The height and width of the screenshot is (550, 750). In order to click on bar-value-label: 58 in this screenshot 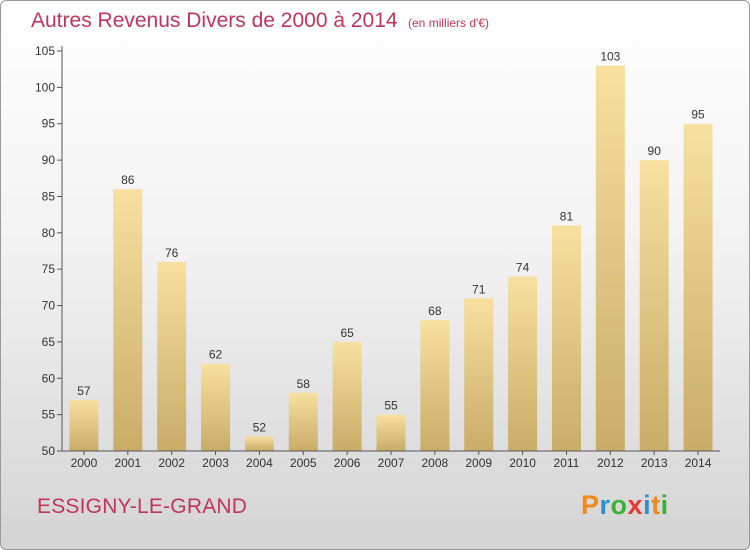, I will do `click(304, 384)`.